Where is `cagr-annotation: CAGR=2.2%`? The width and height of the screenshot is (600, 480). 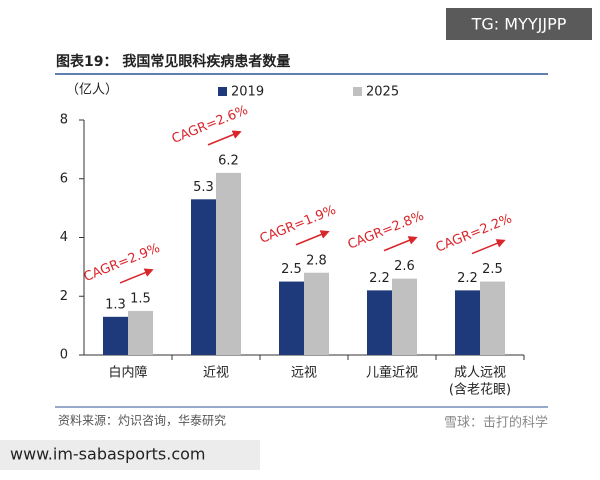
cagr-annotation: CAGR=2.2% is located at coordinates (474, 233).